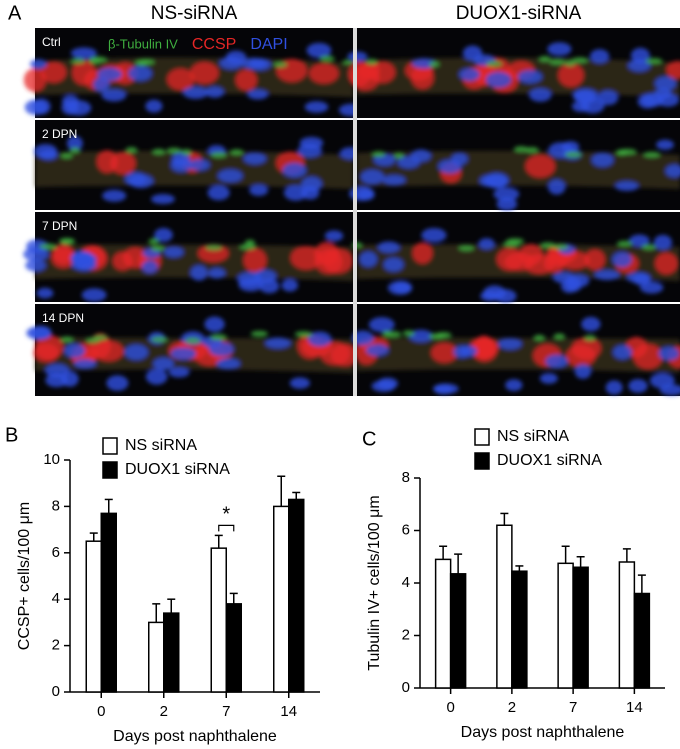 This screenshot has height=749, width=680. What do you see at coordinates (634, 707) in the screenshot?
I see `x-tick-label: 14` at bounding box center [634, 707].